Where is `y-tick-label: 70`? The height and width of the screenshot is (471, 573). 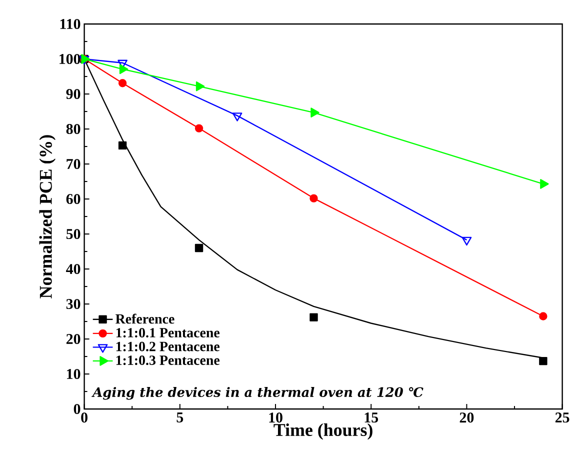 y-tick-label: 70 is located at coordinates (73, 164).